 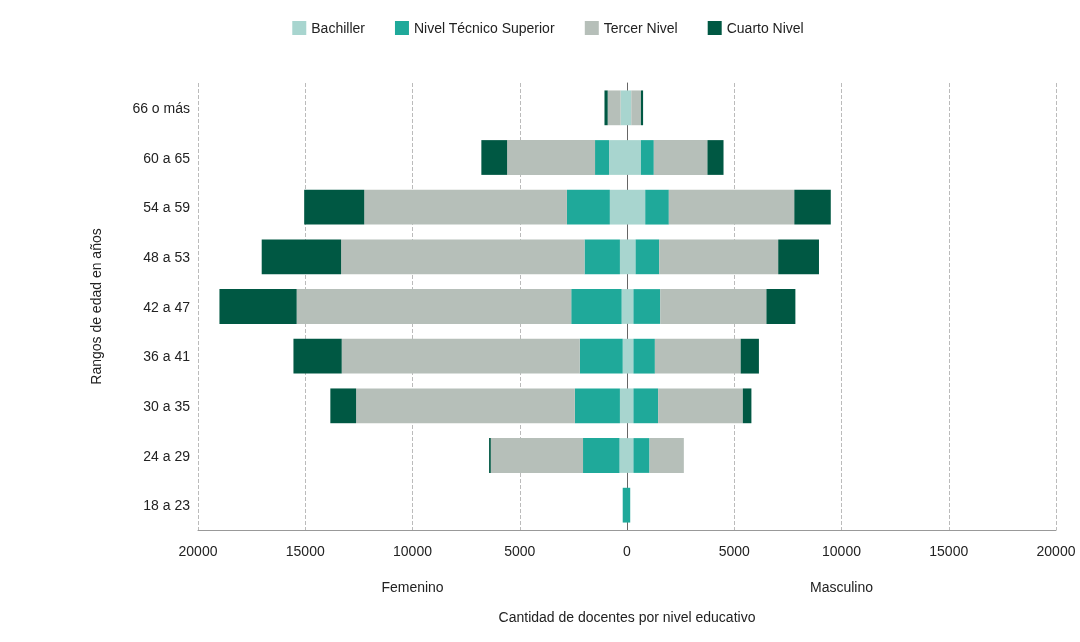 I want to click on y-tick-label: 18 a 23, so click(x=167, y=505).